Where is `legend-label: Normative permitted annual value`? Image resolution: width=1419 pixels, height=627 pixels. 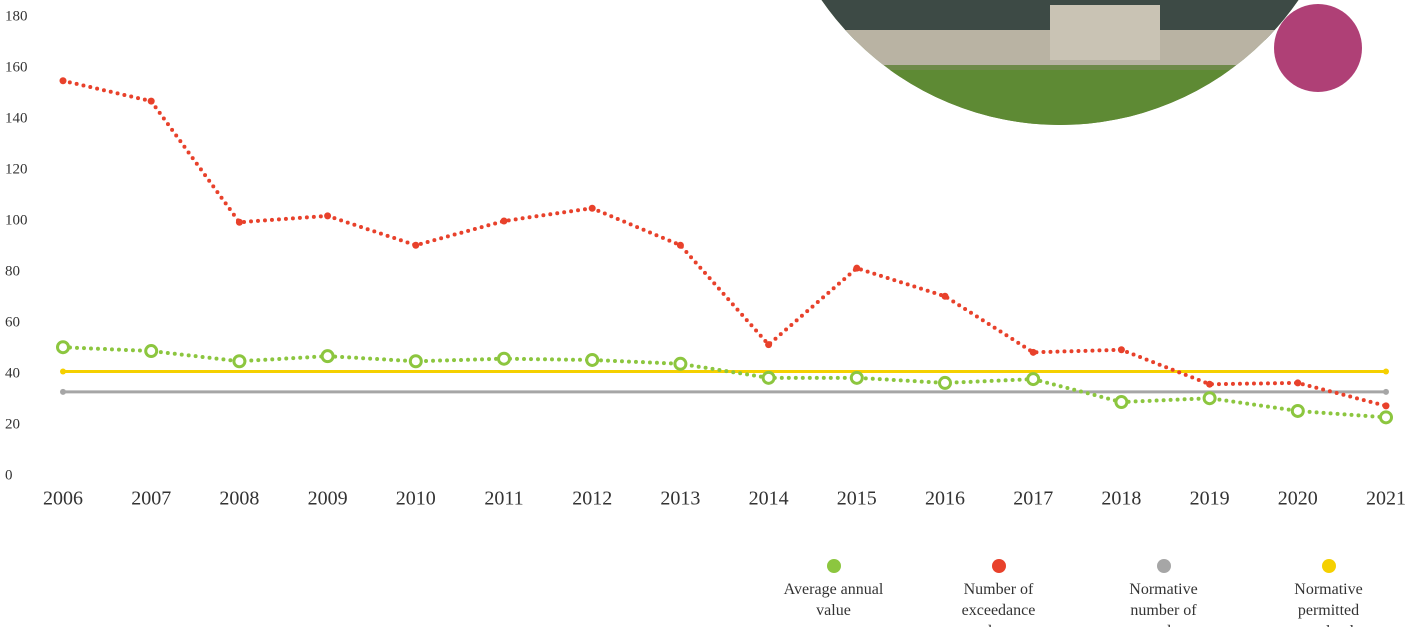 legend-label: Normative permitted annual value is located at coordinates (1328, 604).